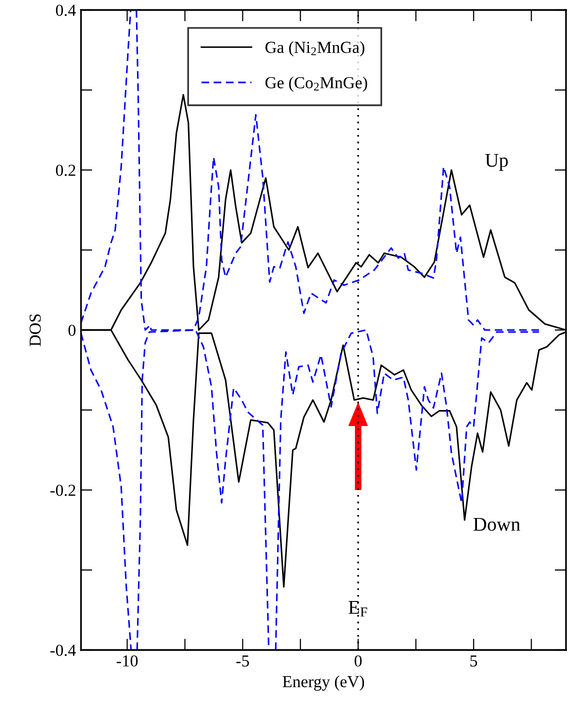 The image size is (570, 713). Describe the element at coordinates (66, 170) in the screenshot. I see `y-tick-label: 0.2` at that location.